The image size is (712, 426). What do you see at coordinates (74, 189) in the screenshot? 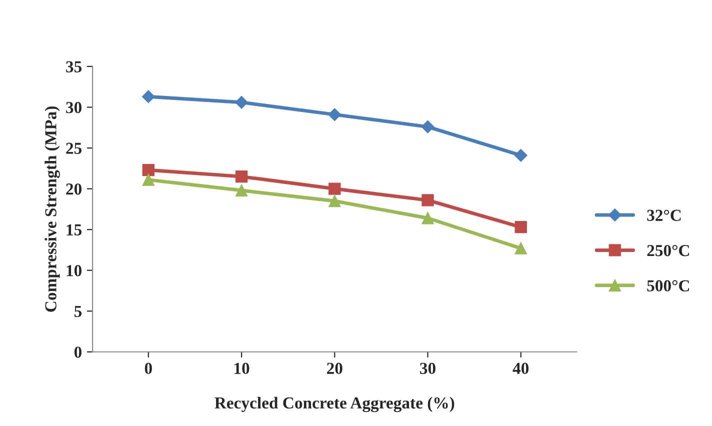
I see `y-tick-label: 20` at bounding box center [74, 189].